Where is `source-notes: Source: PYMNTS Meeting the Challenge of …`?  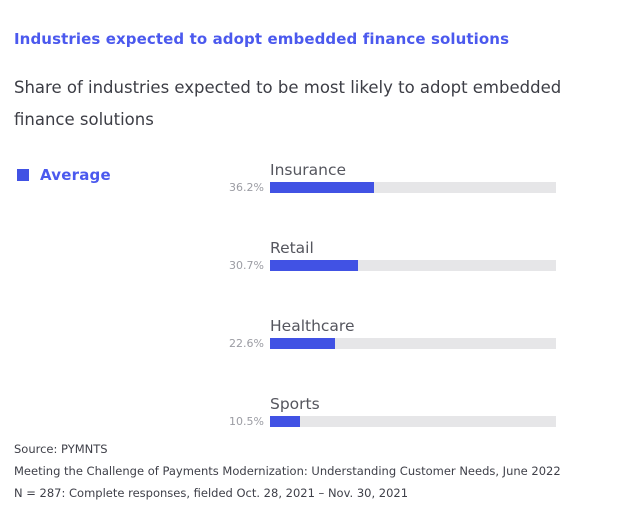 source-notes: Source: PYMNTS Meeting the Challenge of … is located at coordinates (287, 471).